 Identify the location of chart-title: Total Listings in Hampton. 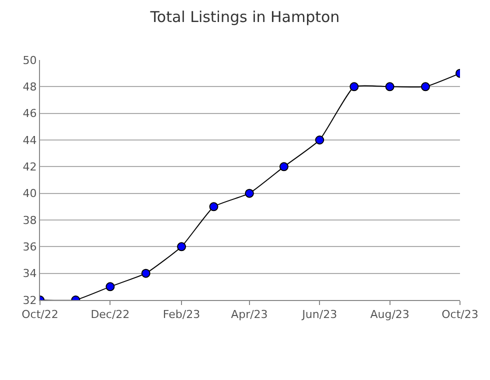
(244, 17).